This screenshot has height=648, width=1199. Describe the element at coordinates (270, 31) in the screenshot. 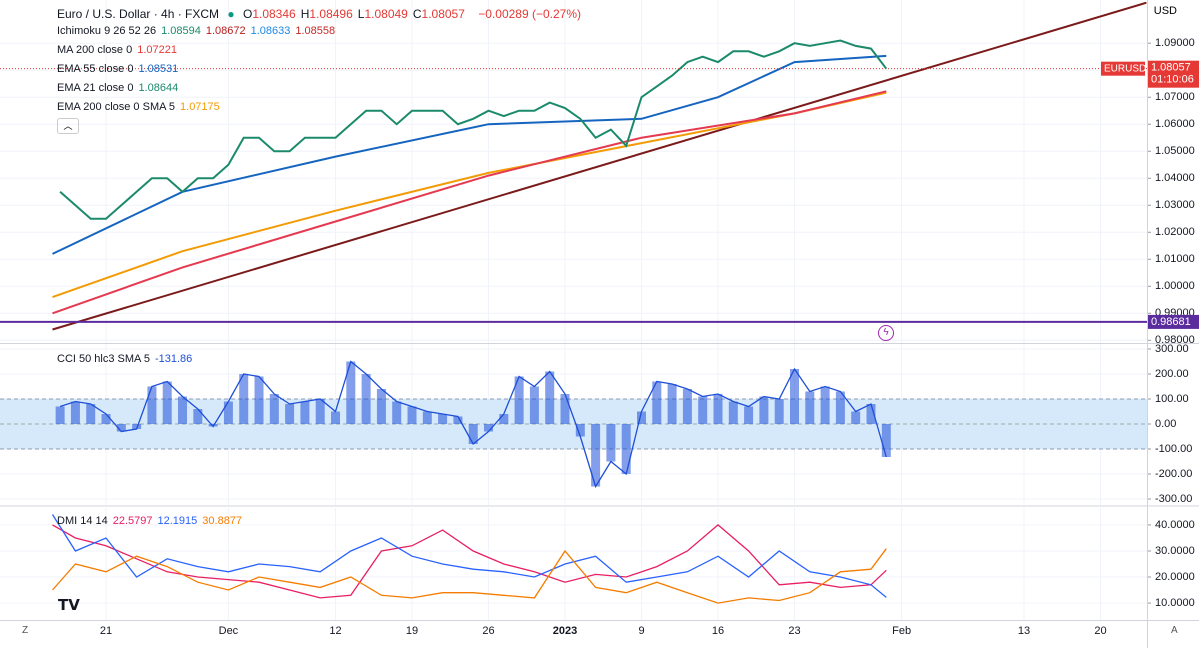

I see `indicator-value: 1.08633` at that location.